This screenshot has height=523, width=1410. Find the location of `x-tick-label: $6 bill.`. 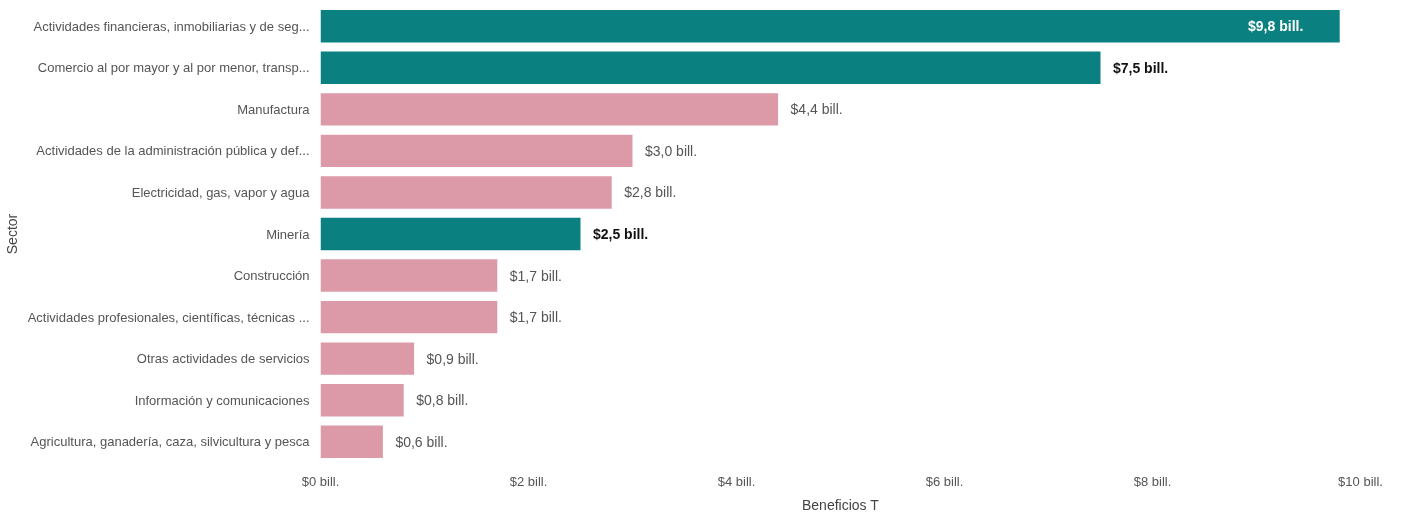

x-tick-label: $6 bill. is located at coordinates (944, 481).